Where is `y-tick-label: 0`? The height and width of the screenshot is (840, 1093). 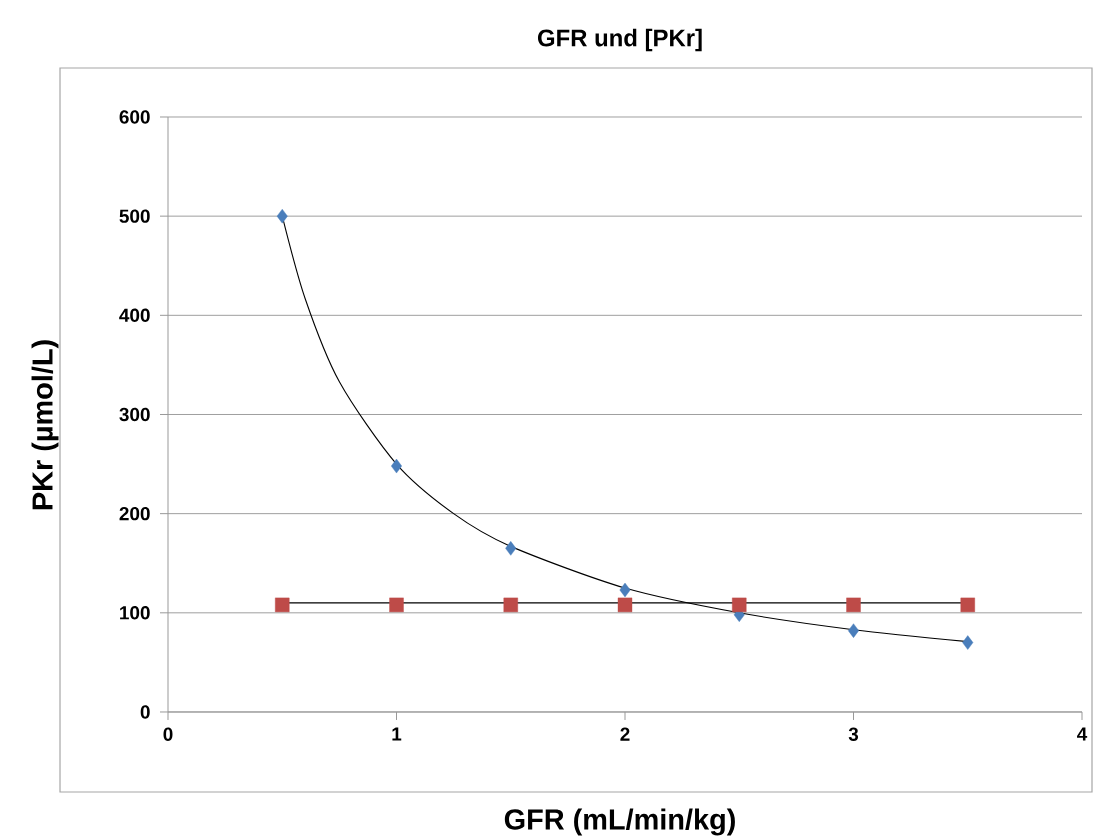
y-tick-label: 0 is located at coordinates (145, 712).